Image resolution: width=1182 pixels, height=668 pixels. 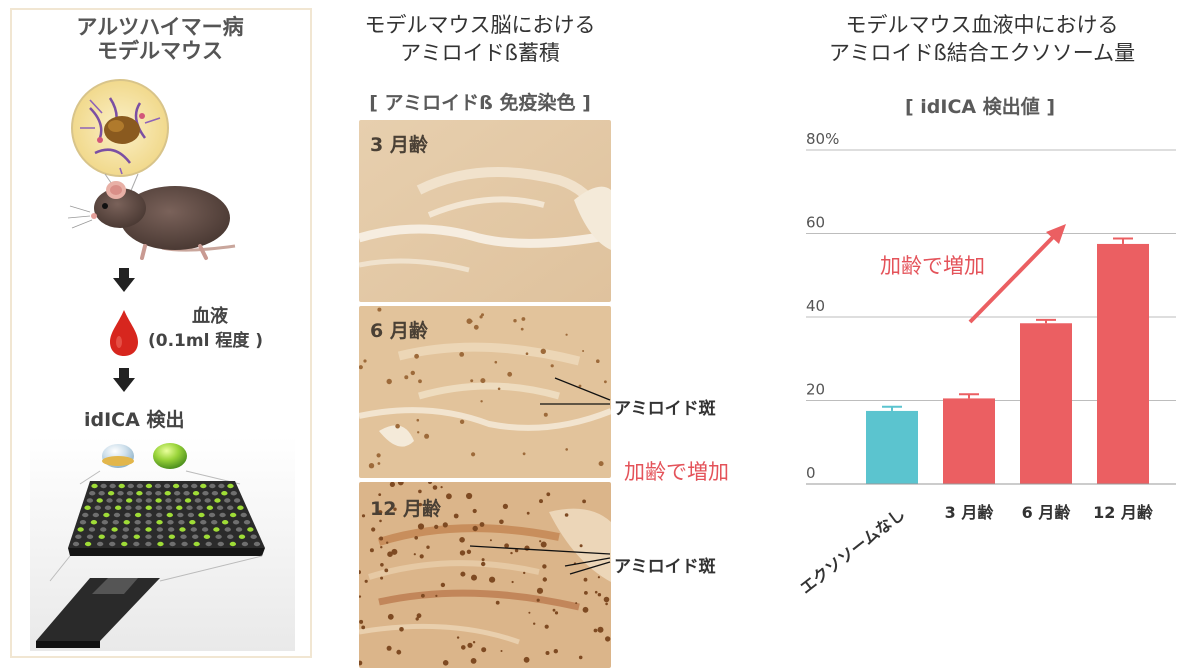 What do you see at coordinates (852, 550) in the screenshot?
I see `x-tick-label: エクソソームなし` at bounding box center [852, 550].